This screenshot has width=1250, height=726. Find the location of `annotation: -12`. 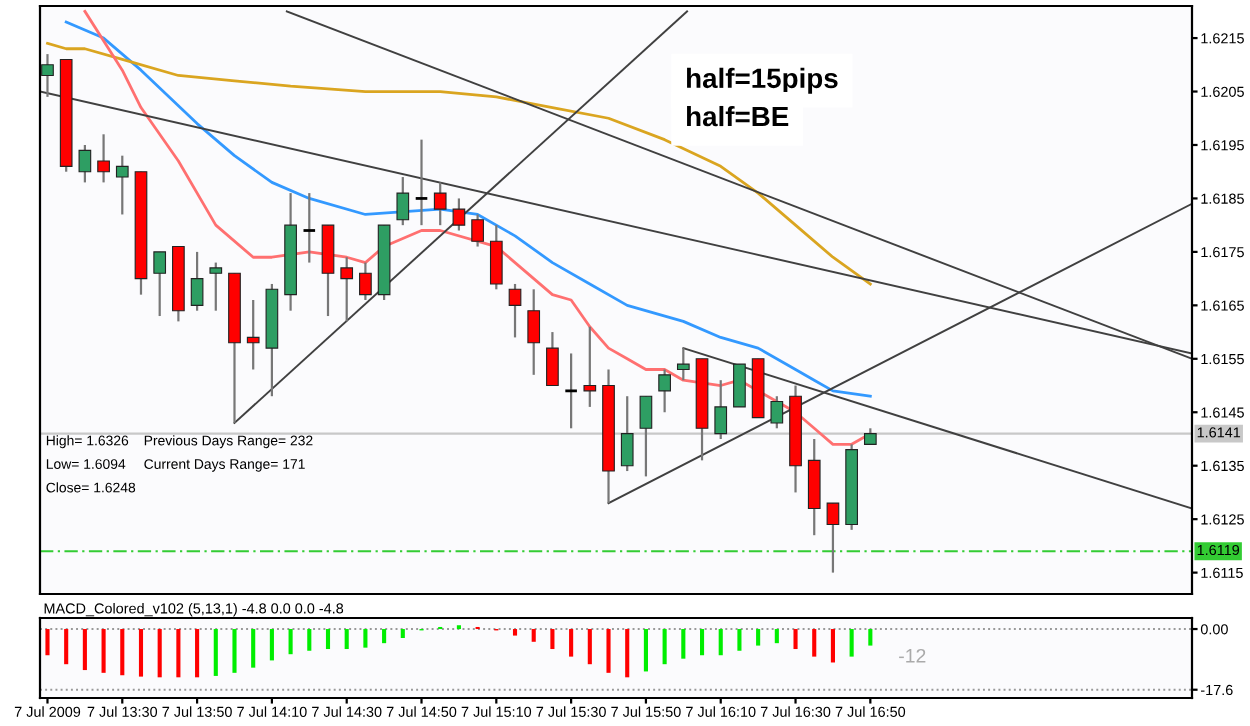

annotation: -12 is located at coordinates (912, 655).